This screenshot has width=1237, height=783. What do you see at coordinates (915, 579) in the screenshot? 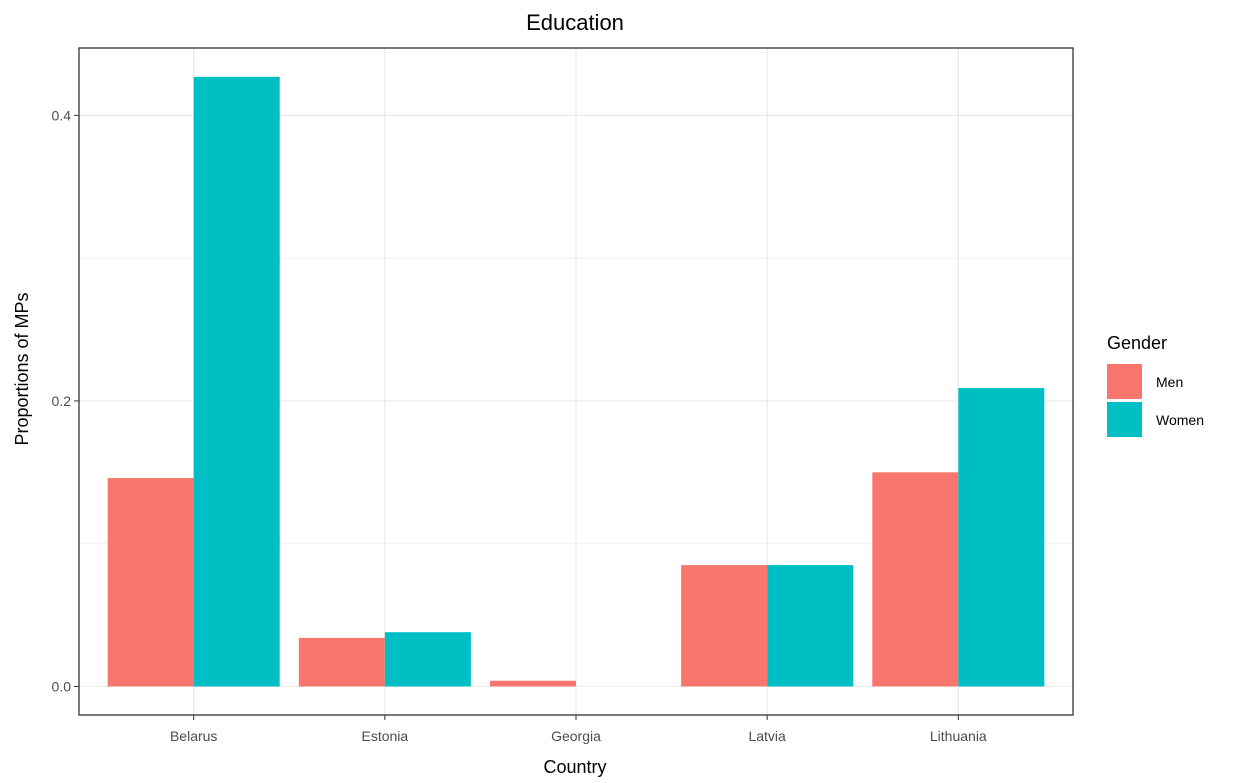
I see `bar-men-lithuania` at bounding box center [915, 579].